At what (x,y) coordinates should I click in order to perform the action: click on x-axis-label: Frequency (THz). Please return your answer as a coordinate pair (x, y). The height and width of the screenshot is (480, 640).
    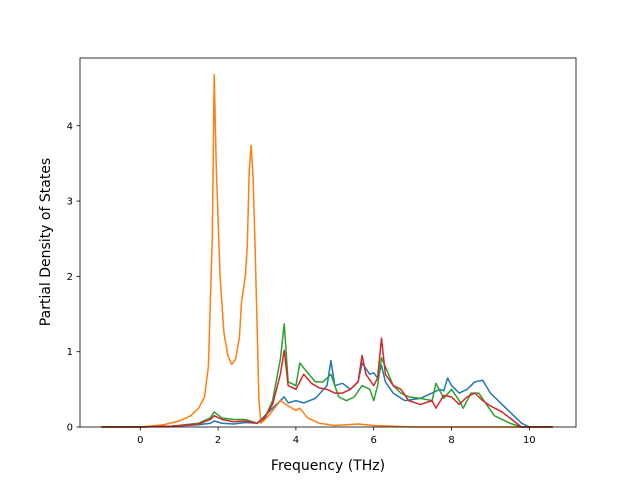
    Looking at the image, I should click on (328, 466).